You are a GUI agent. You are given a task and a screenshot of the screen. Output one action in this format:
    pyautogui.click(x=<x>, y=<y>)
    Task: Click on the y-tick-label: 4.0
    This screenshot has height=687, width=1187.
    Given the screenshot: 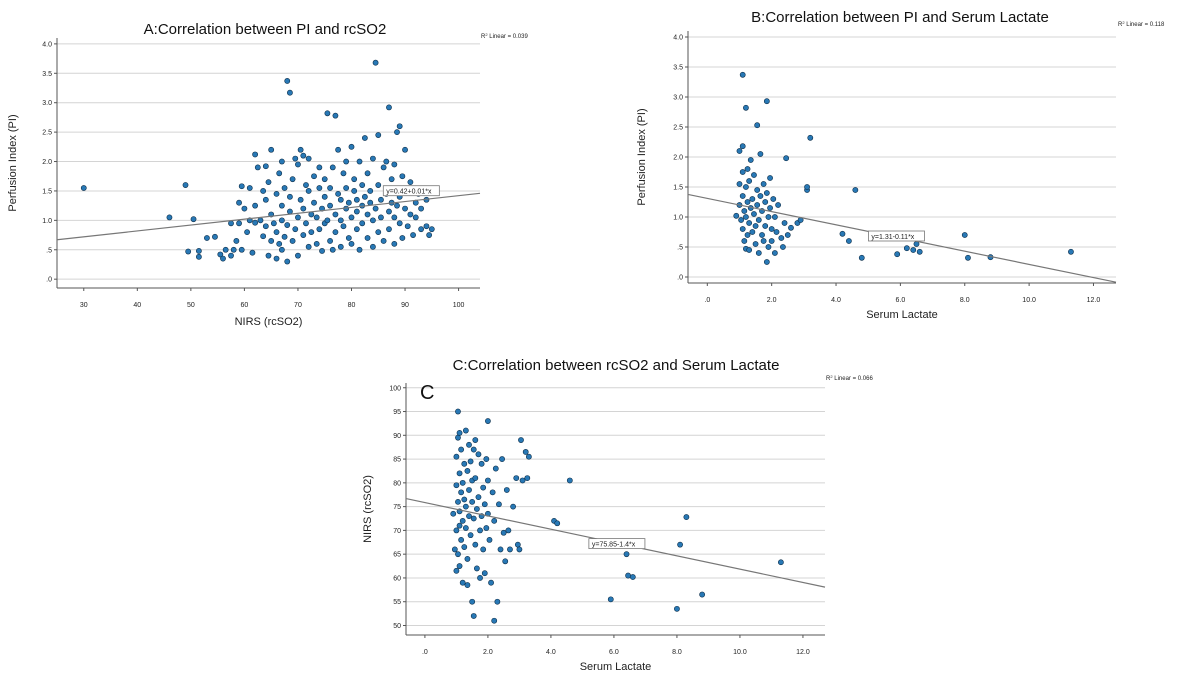 What is the action you would take?
    pyautogui.click(x=678, y=38)
    